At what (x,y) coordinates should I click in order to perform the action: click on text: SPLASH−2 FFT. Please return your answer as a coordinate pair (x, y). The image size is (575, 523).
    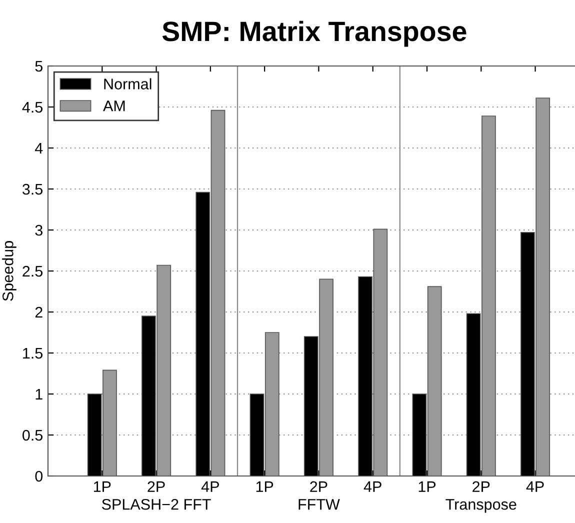
    Looking at the image, I should click on (156, 504).